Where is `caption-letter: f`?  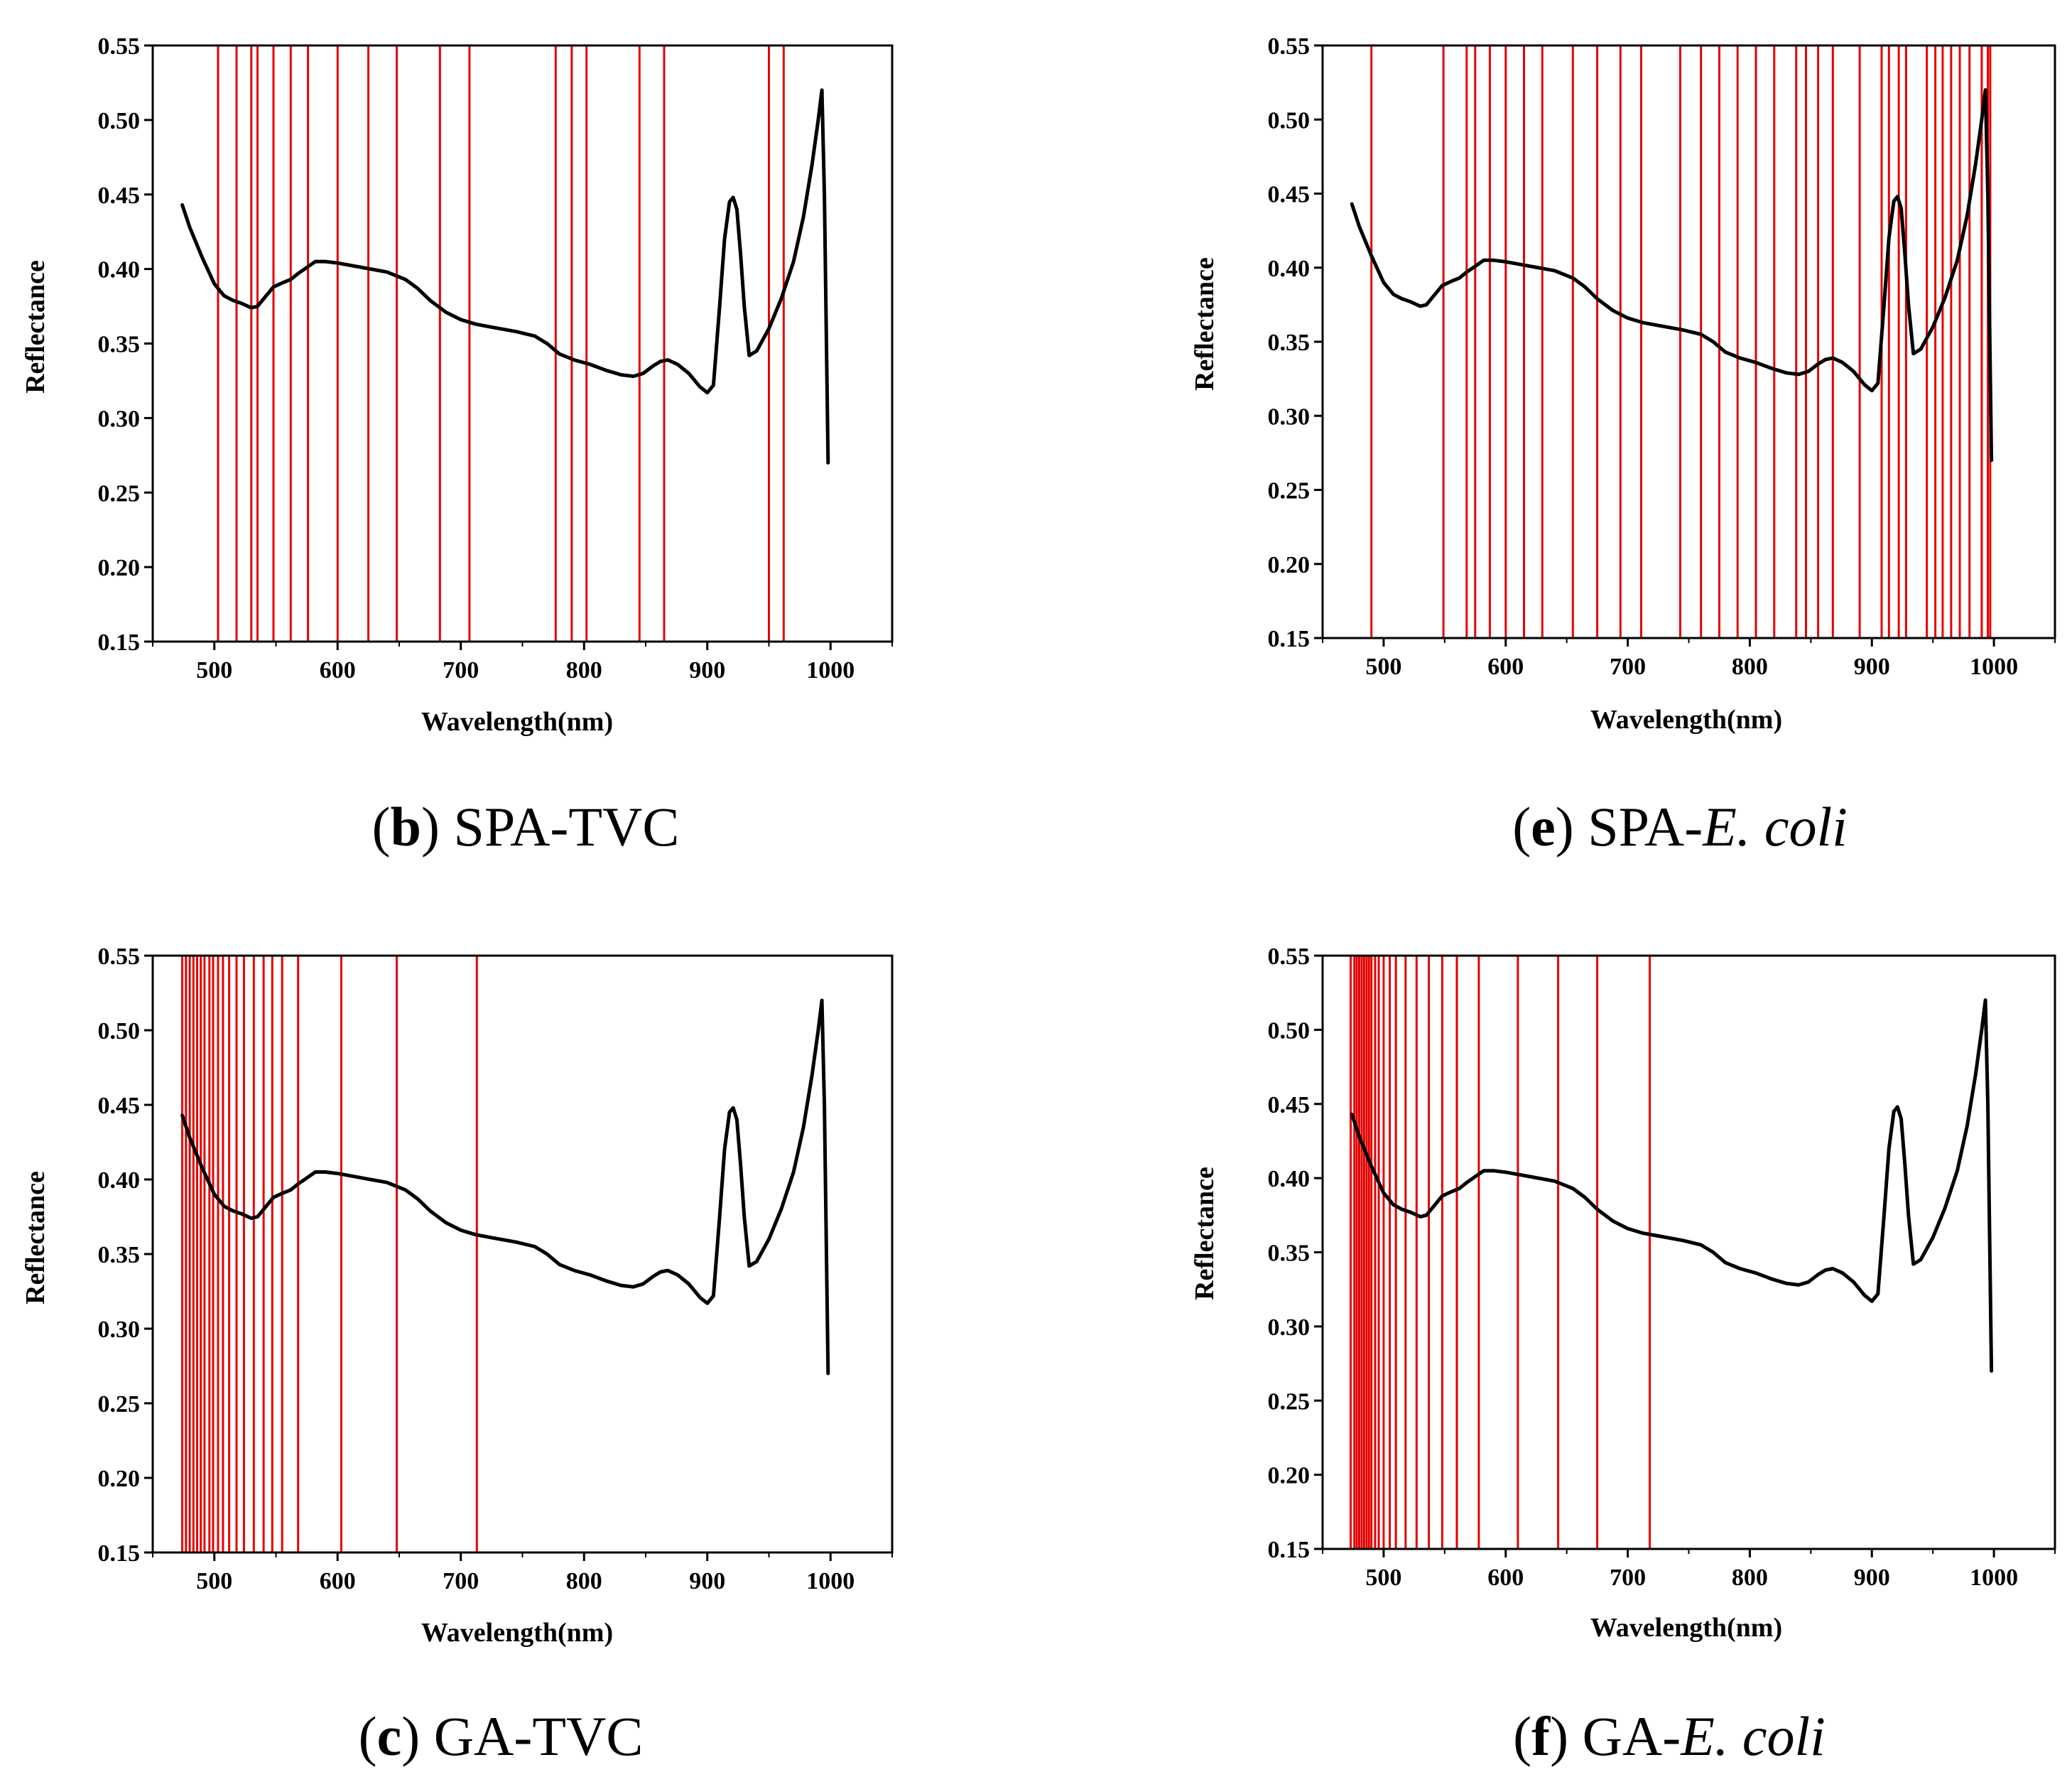 caption-letter: f is located at coordinates (1541, 1736).